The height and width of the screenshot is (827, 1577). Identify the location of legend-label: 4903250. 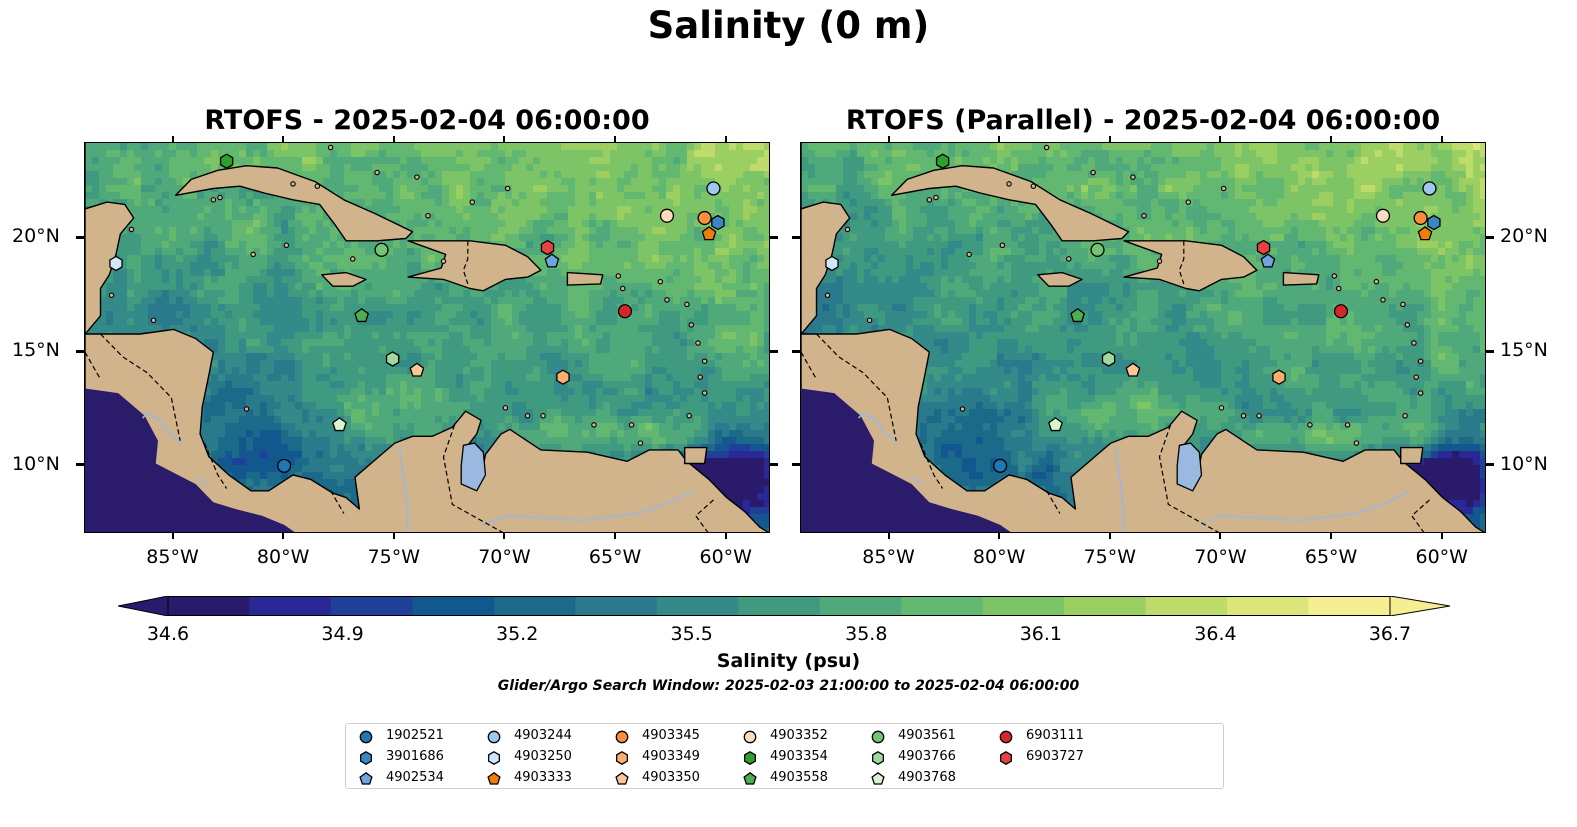
(543, 756).